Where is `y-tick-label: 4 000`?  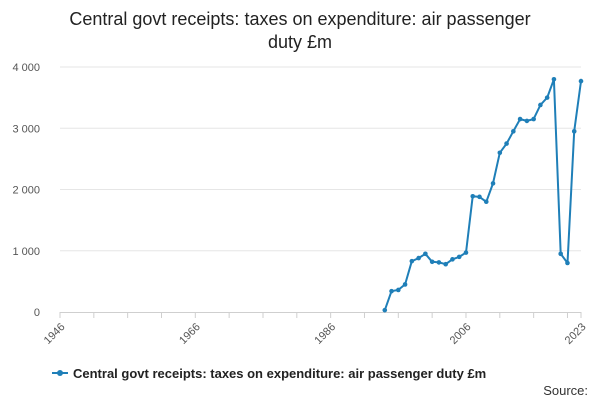
y-tick-label: 4 000 is located at coordinates (26, 68).